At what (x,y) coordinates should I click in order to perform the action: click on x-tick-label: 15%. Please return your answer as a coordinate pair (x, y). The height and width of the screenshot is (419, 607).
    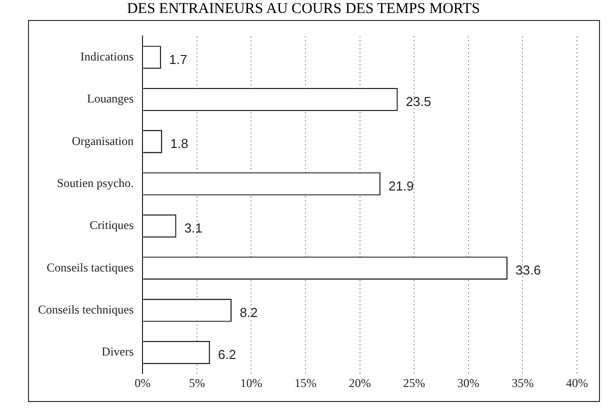
    Looking at the image, I should click on (305, 383).